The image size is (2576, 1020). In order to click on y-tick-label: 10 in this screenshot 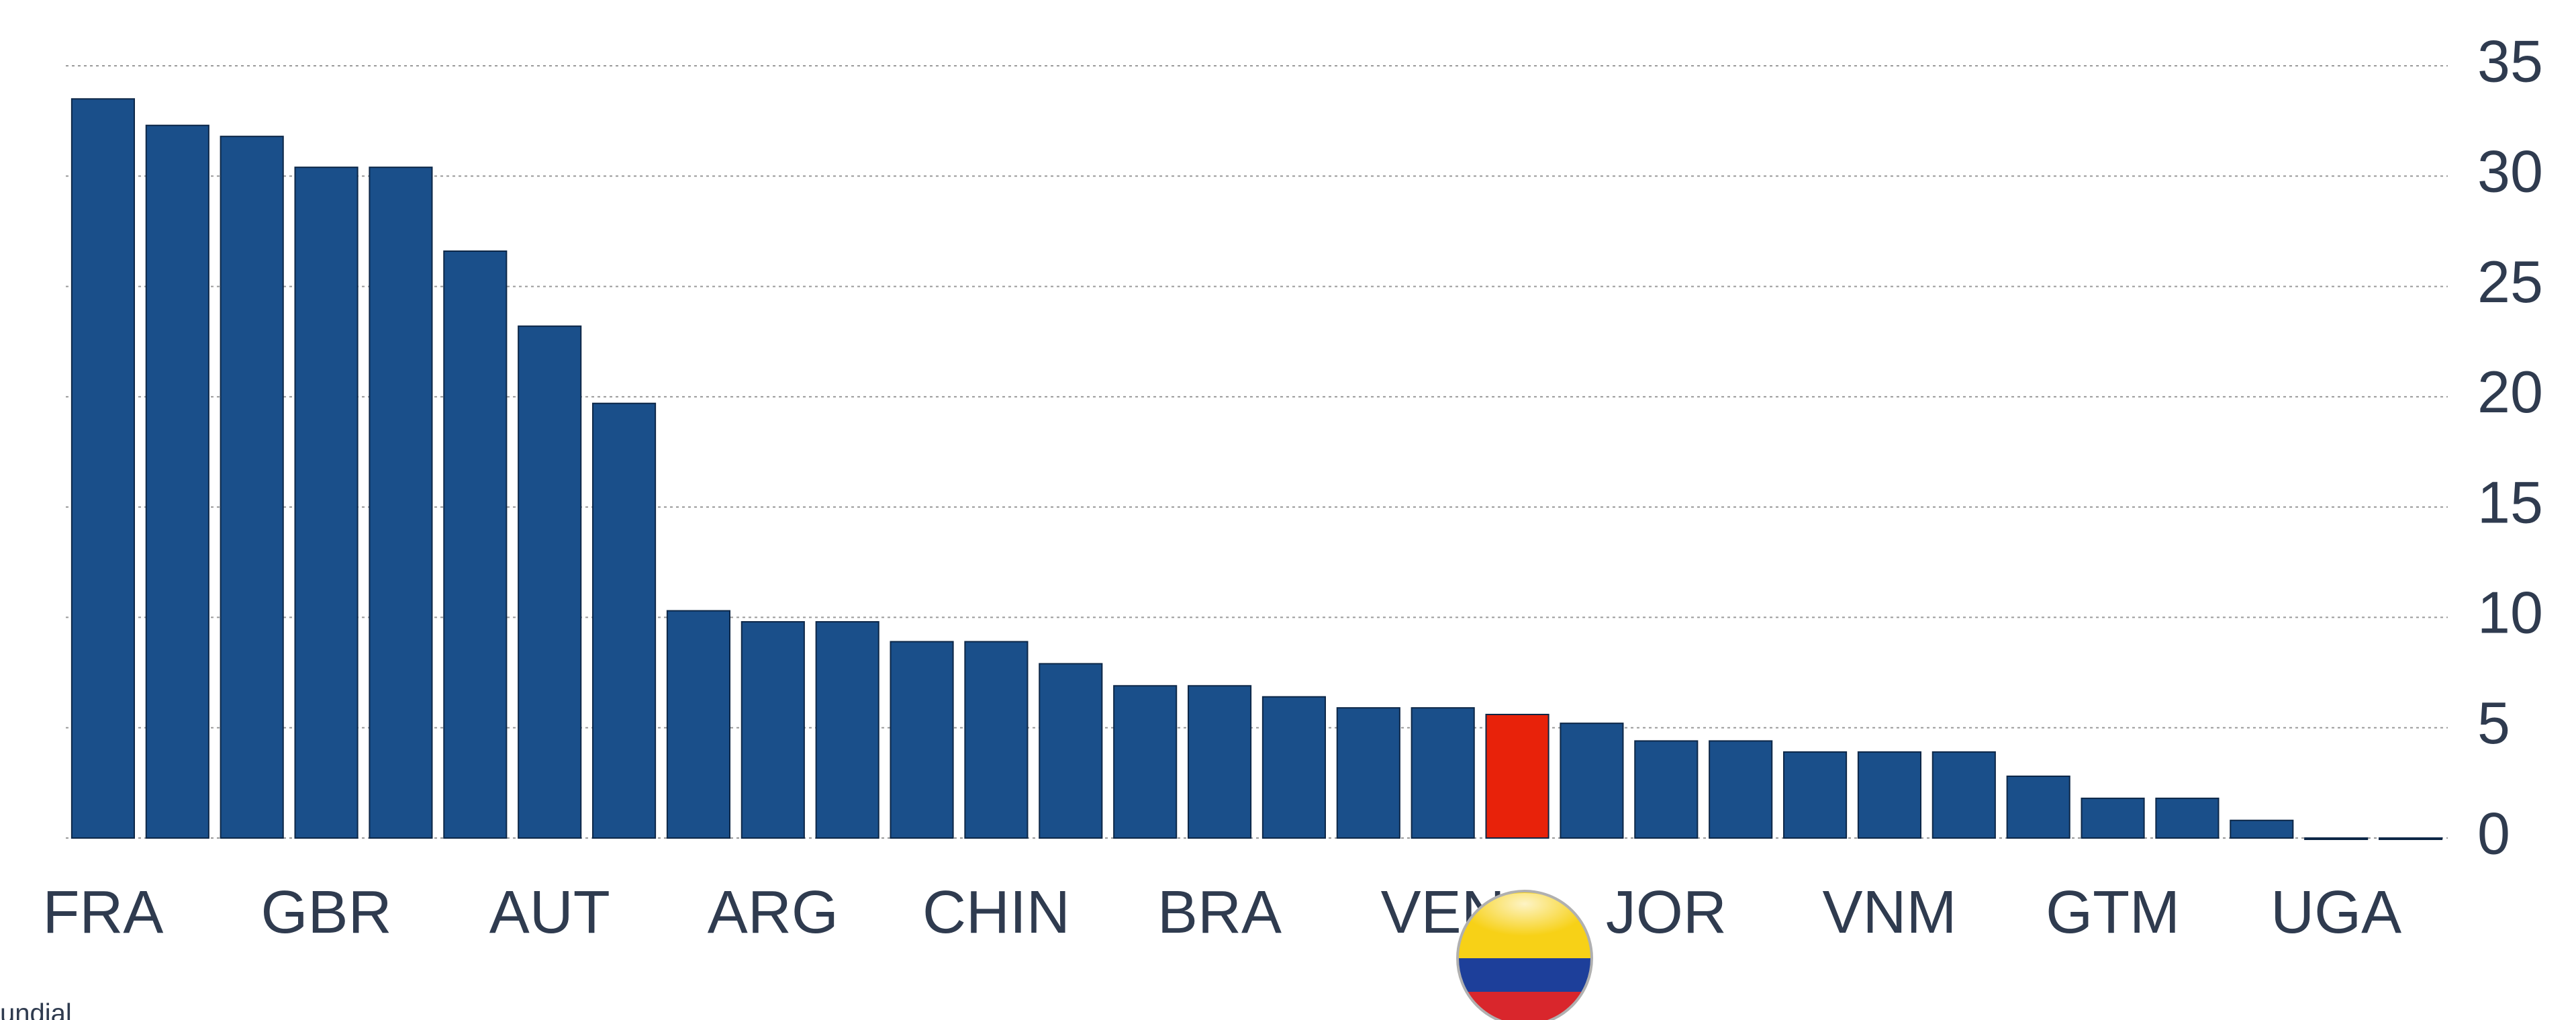, I will do `click(2510, 612)`.